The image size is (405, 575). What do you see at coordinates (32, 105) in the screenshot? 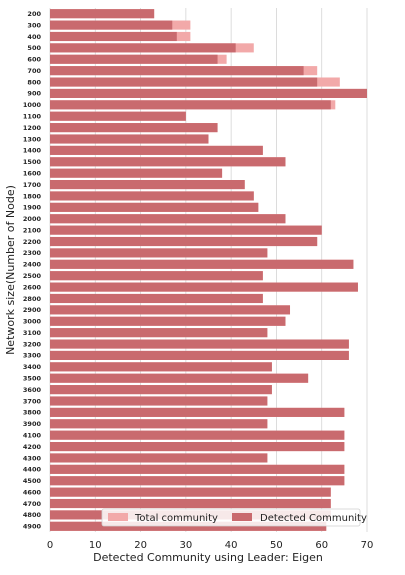
I see `y-tick-1000: 1000` at bounding box center [32, 105].